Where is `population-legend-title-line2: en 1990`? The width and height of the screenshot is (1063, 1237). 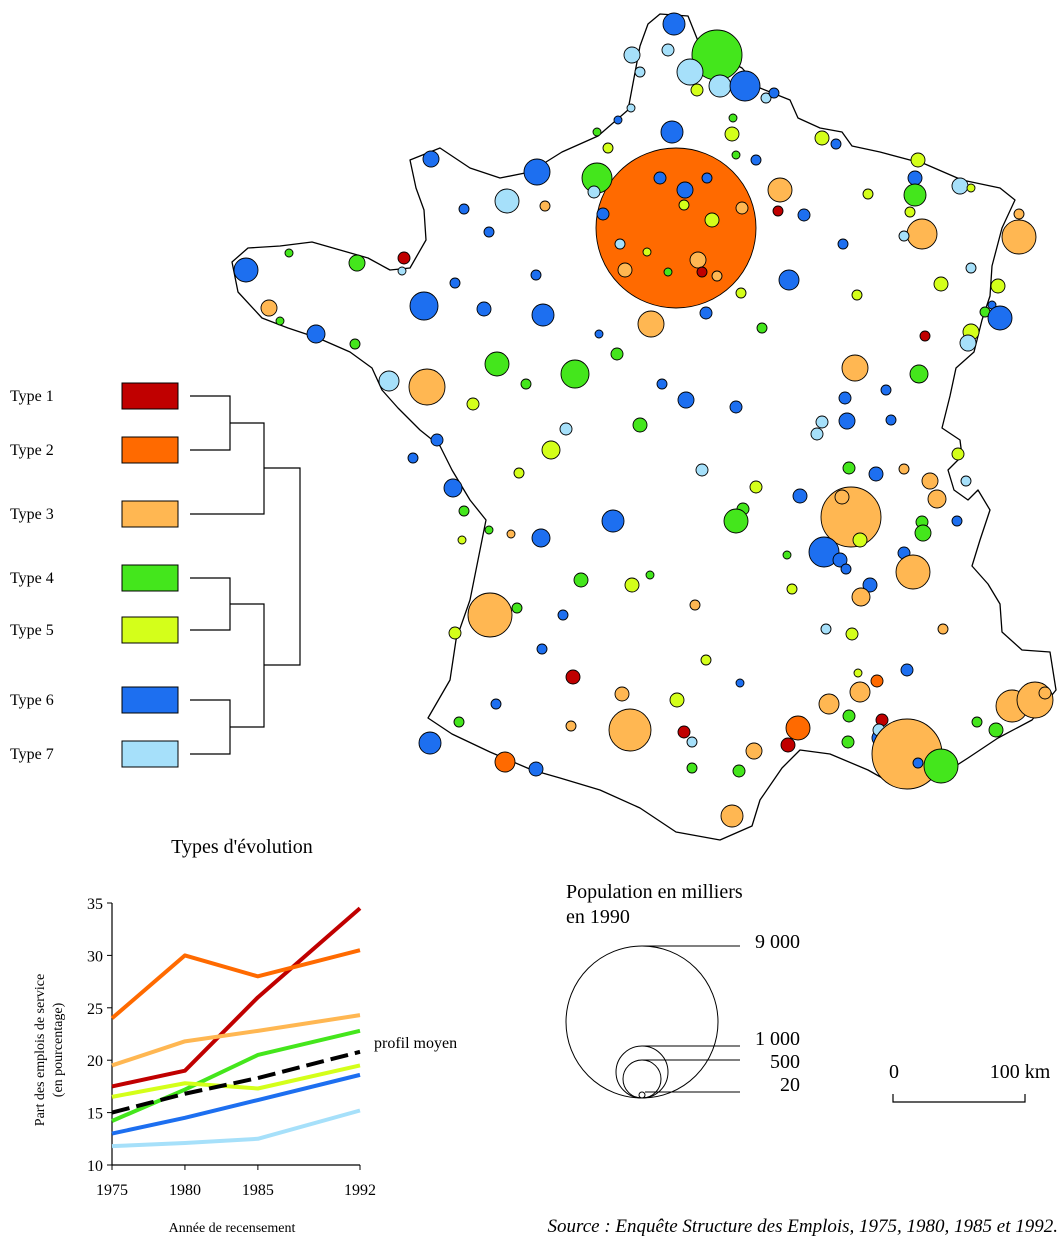 population-legend-title-line2: en 1990 is located at coordinates (598, 917).